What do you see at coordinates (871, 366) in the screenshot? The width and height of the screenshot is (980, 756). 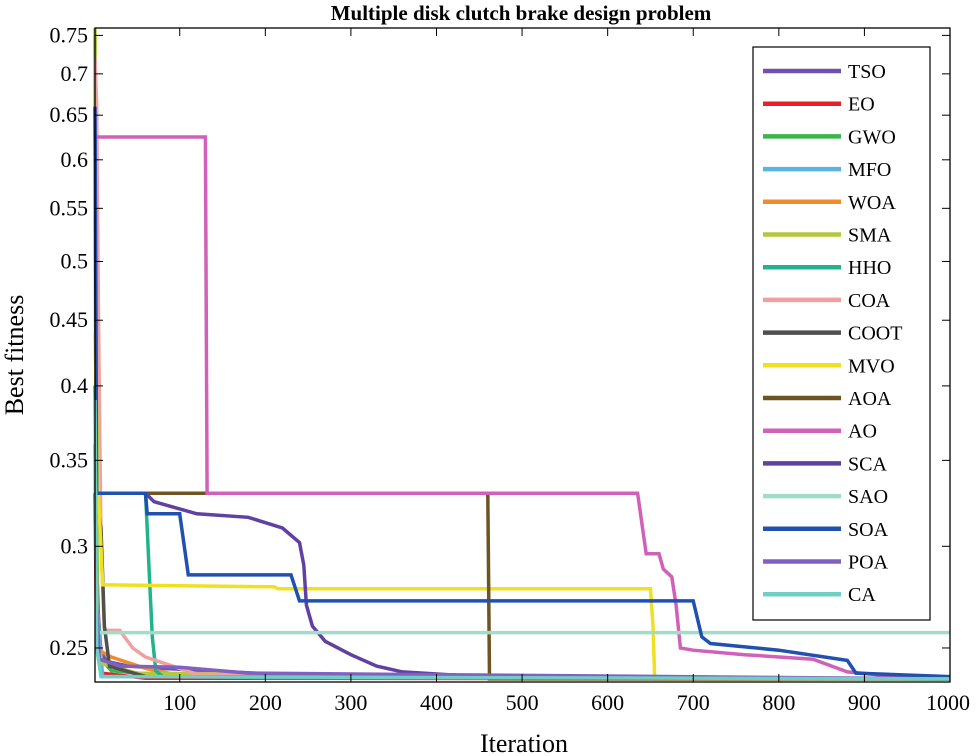 I see `legend-label-mvo: MVO` at bounding box center [871, 366].